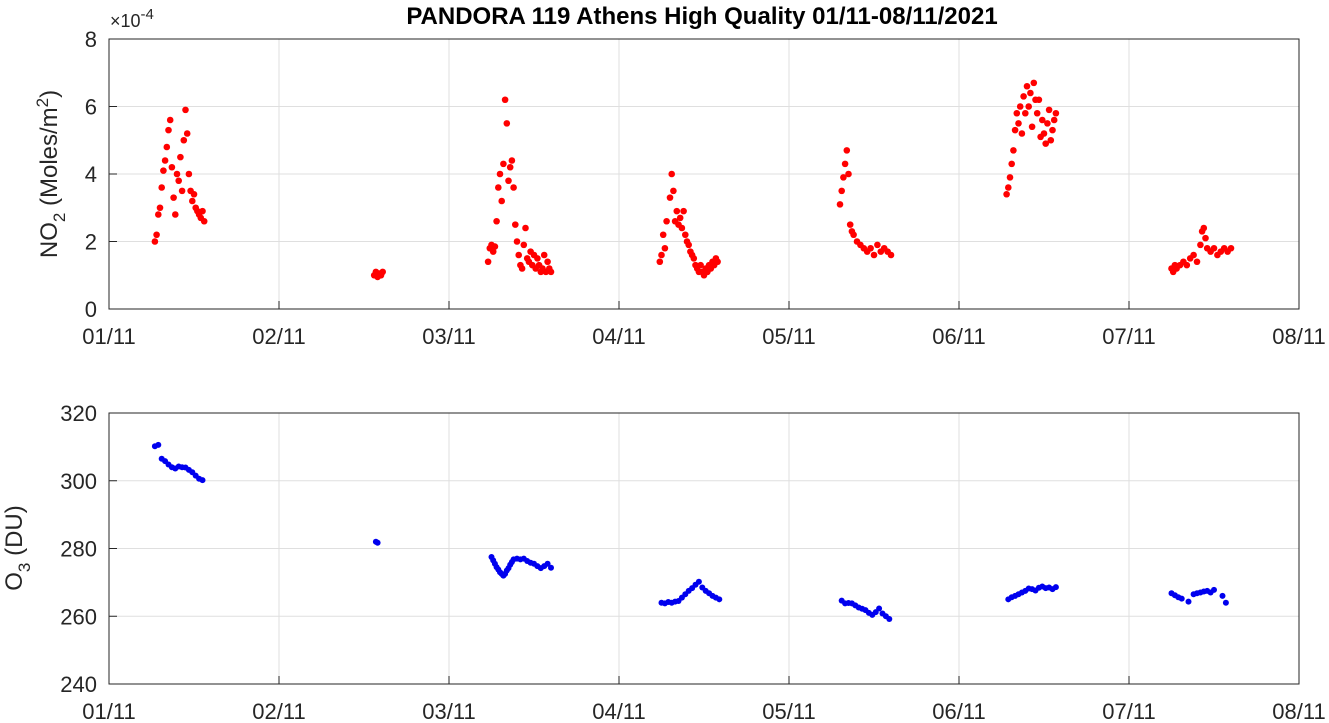 This screenshot has width=1329, height=723. Describe the element at coordinates (51, 174) in the screenshot. I see `no2-y-axis-label: NO2 (Moles/m2)` at that location.